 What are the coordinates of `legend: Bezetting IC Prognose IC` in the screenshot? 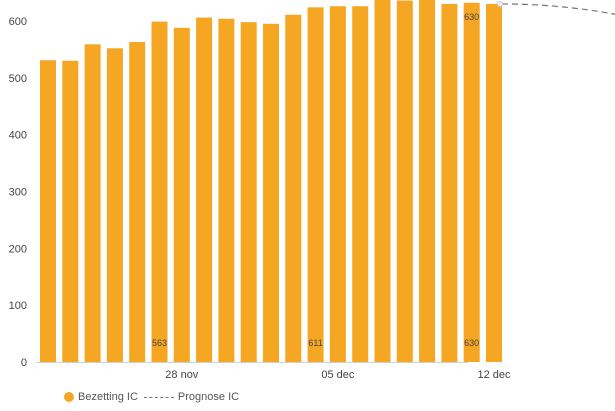 It's located at (151, 397).